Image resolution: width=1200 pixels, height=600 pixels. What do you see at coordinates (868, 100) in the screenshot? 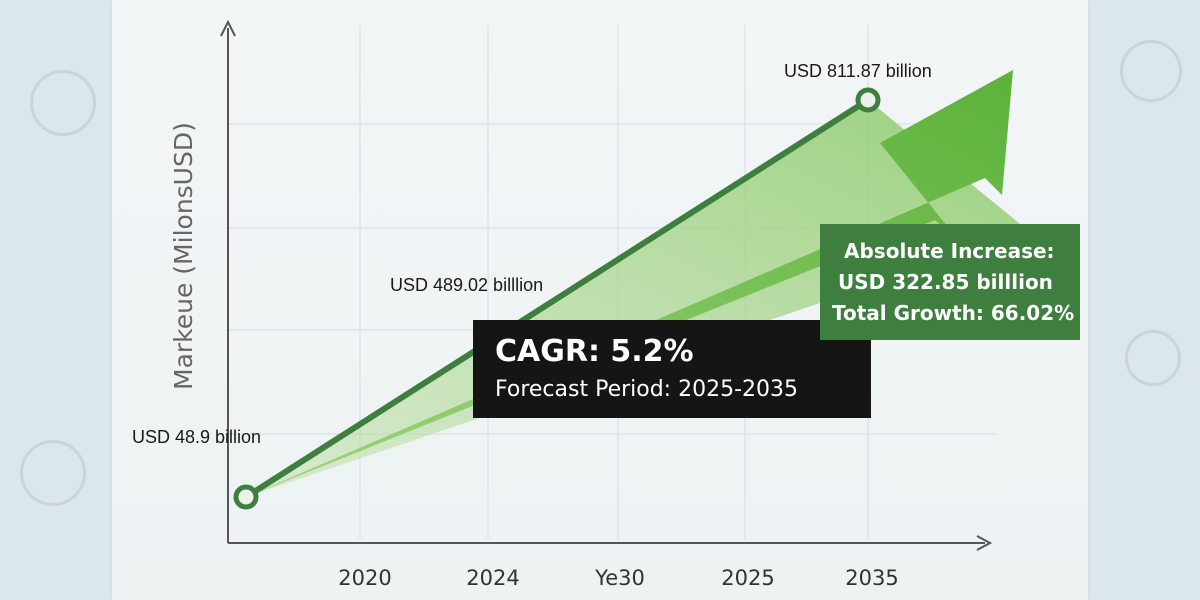
I see `data-point-end` at bounding box center [868, 100].